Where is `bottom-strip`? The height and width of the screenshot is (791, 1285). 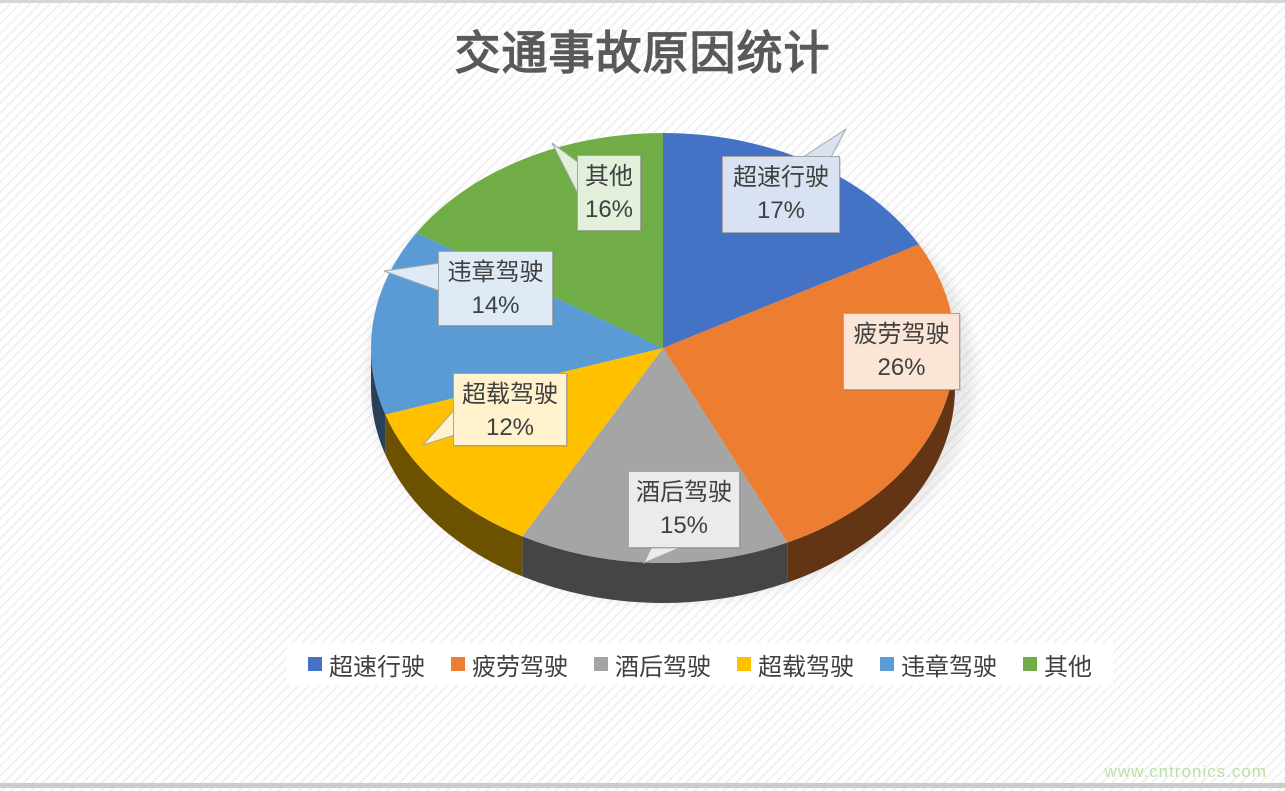
bottom-strip is located at coordinates (642, 785).